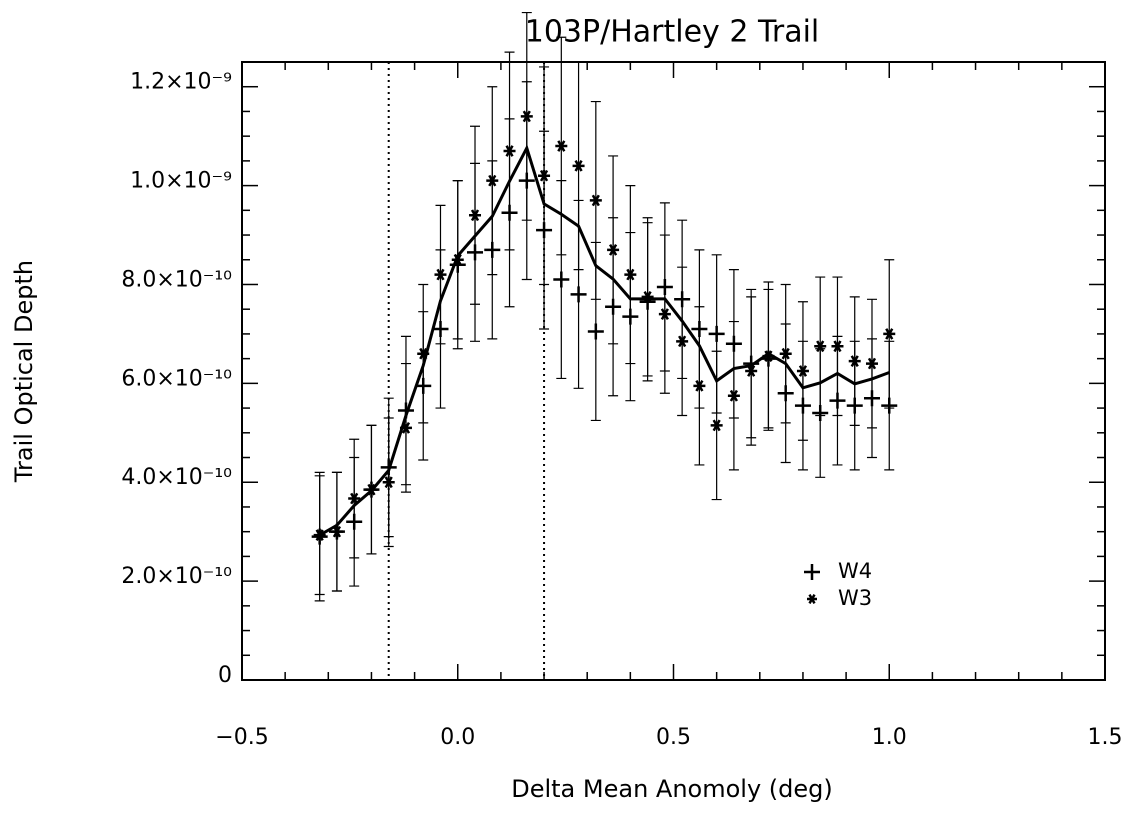  I want to click on y-tick-label: 6.0×10⁻¹⁰, so click(176, 378).